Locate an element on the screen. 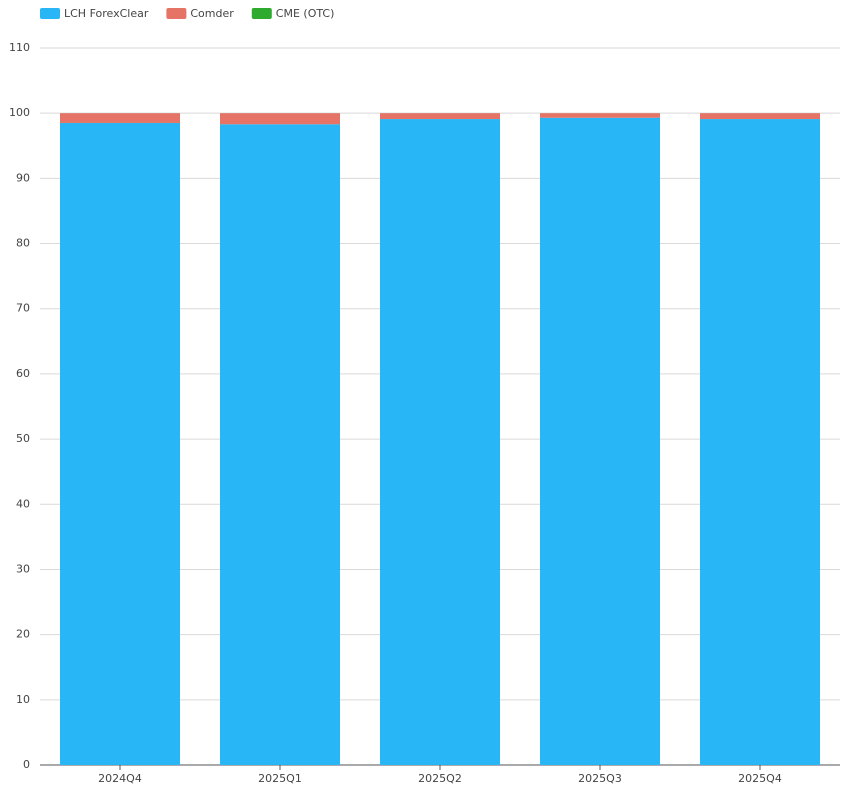 This screenshot has width=850, height=799. y-tick-label: 70 is located at coordinates (23, 308).